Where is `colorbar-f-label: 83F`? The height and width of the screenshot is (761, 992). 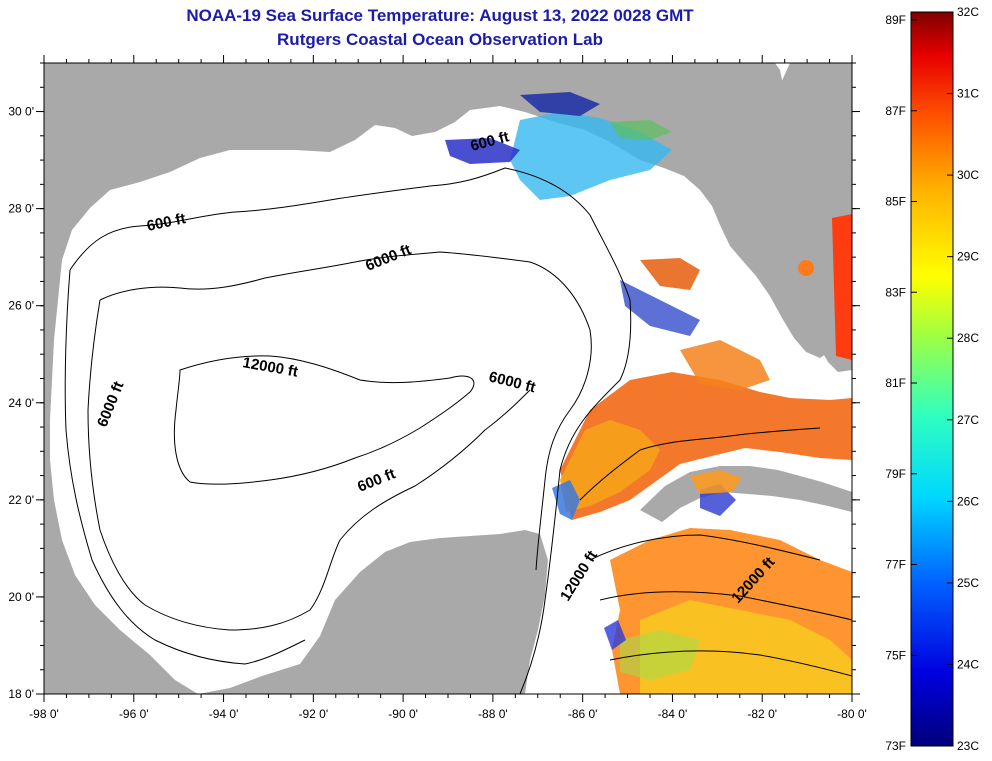
colorbar-f-label: 83F is located at coordinates (895, 292).